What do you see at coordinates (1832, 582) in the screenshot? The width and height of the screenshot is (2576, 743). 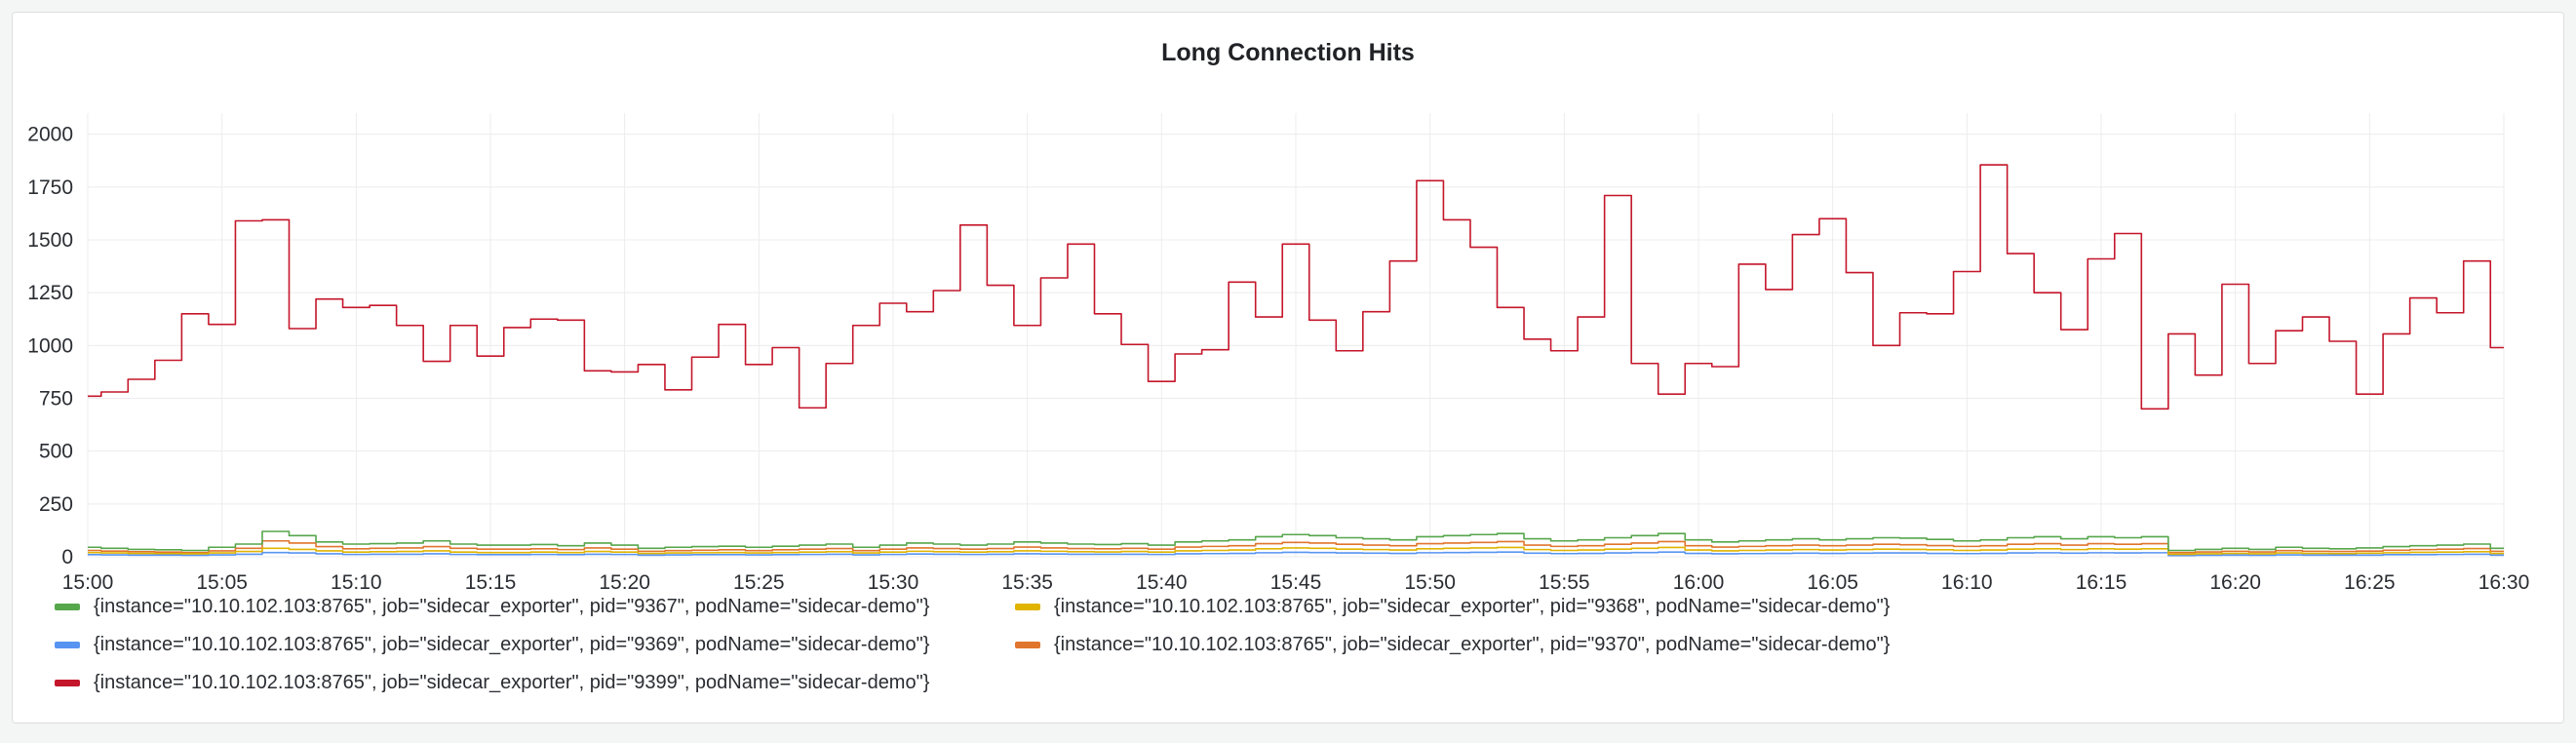 I see `x-tick-label: 16:05` at bounding box center [1832, 582].